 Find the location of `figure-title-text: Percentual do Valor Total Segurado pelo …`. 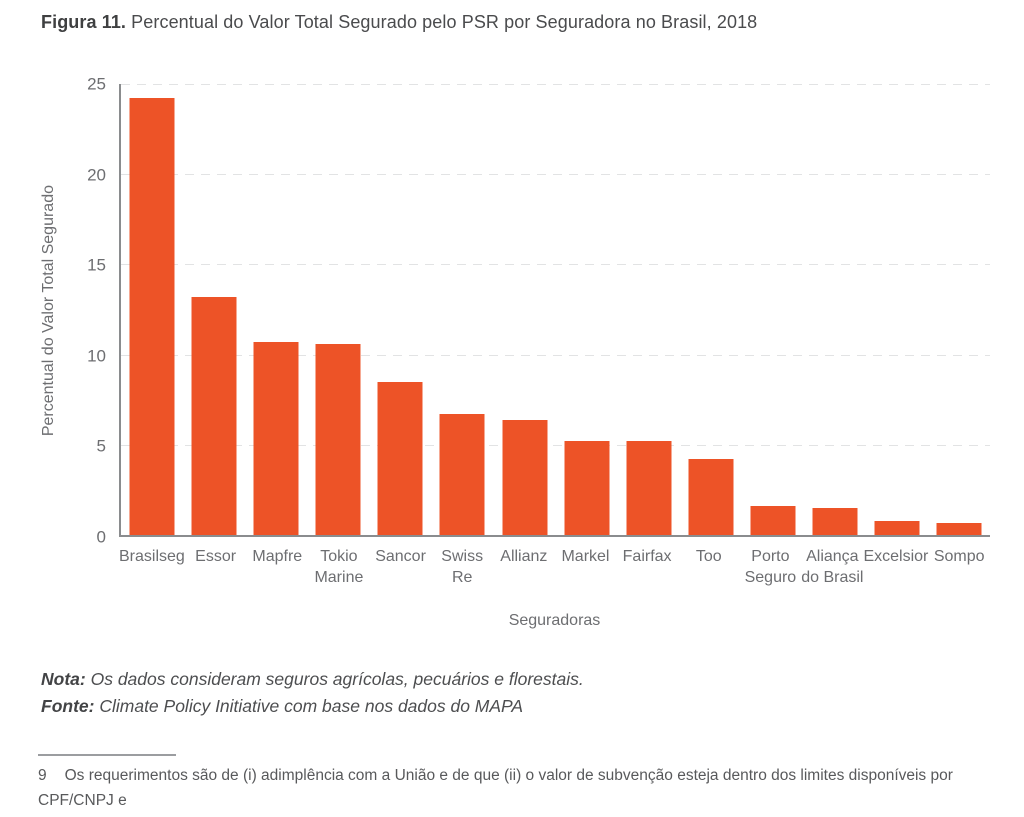

figure-title-text: Percentual do Valor Total Segurado pelo … is located at coordinates (444, 22).